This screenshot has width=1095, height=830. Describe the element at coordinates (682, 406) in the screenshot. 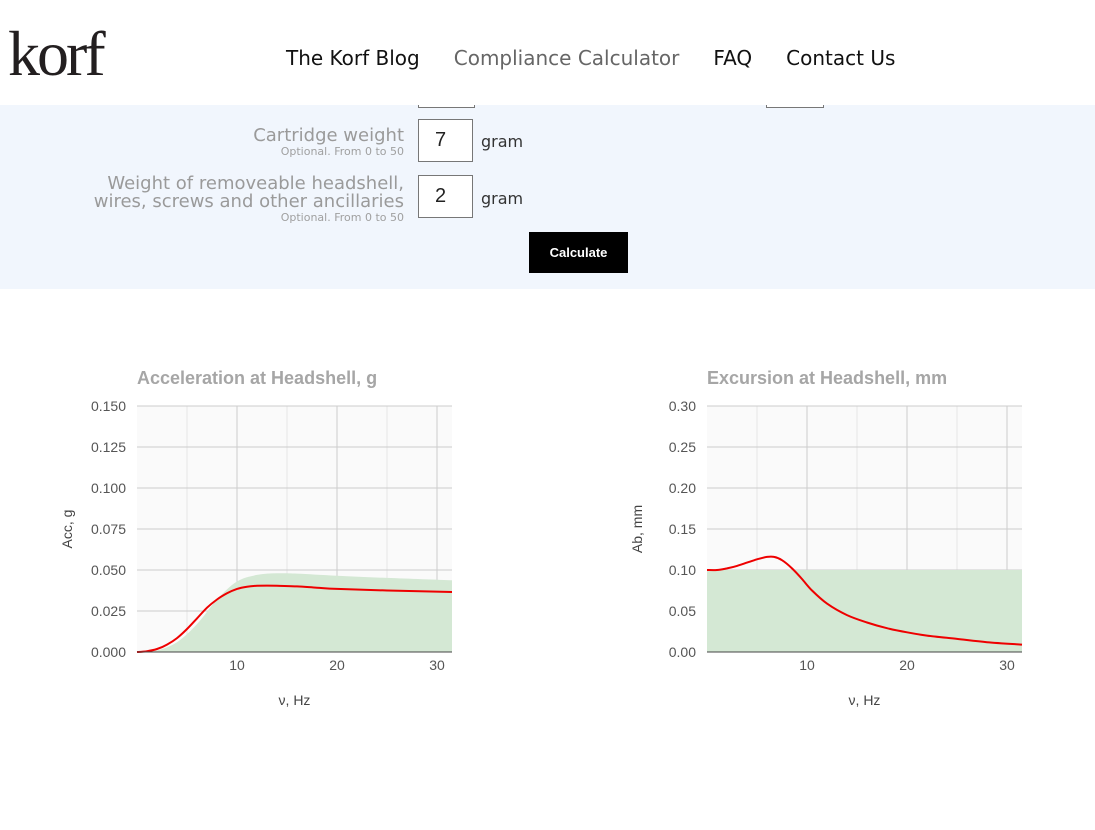

I see `y-tick-label: 0.30` at that location.